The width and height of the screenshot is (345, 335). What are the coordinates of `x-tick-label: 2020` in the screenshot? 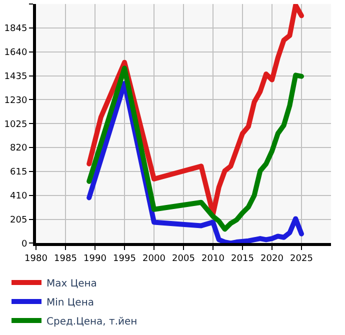 It's located at (272, 259).